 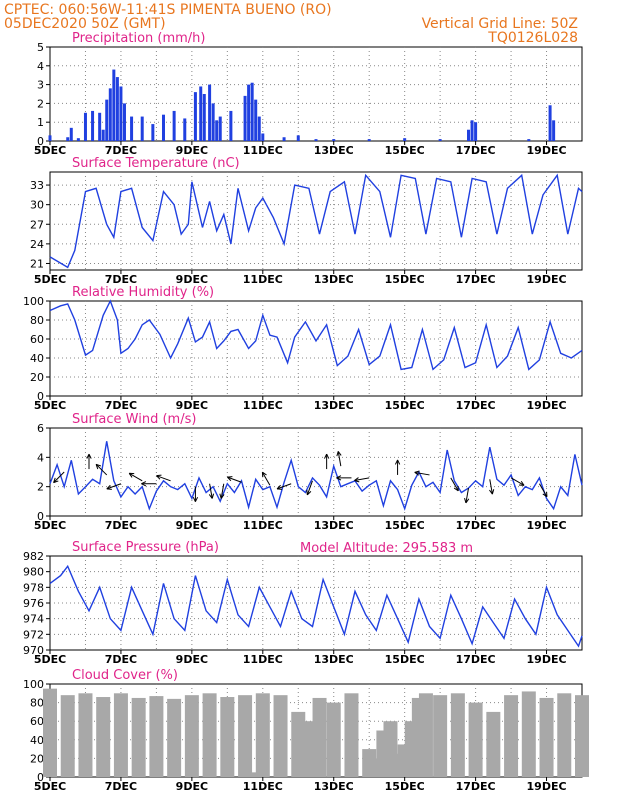 What do you see at coordinates (386, 548) in the screenshot?
I see `model-altitude: Model Altitude: 295.583 m` at bounding box center [386, 548].